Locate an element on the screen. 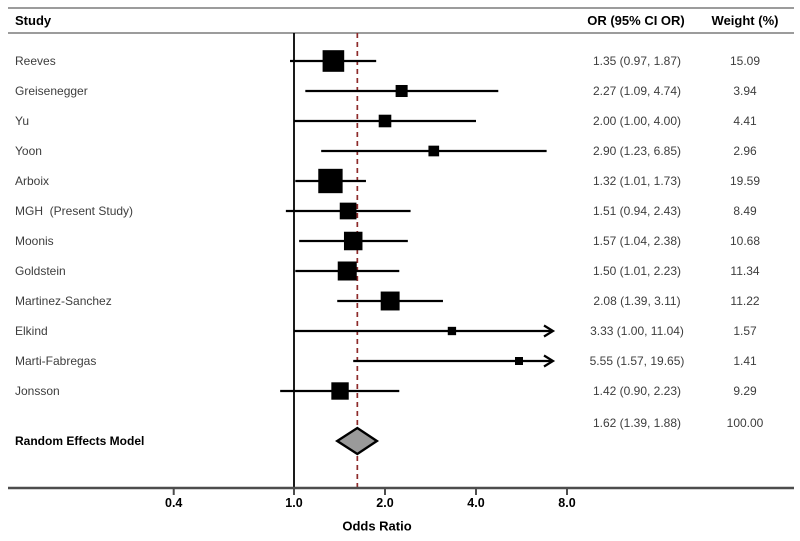  weight-value: 15.09 is located at coordinates (745, 61).